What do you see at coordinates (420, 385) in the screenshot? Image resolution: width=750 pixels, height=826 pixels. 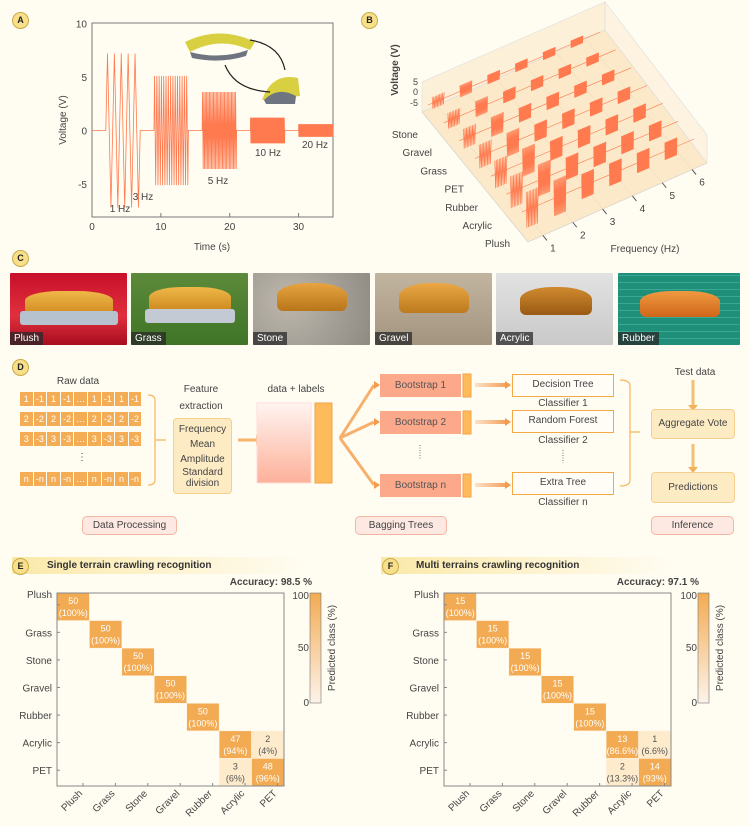 I see `bootstrap-1: Bootstrap 1` at bounding box center [420, 385].